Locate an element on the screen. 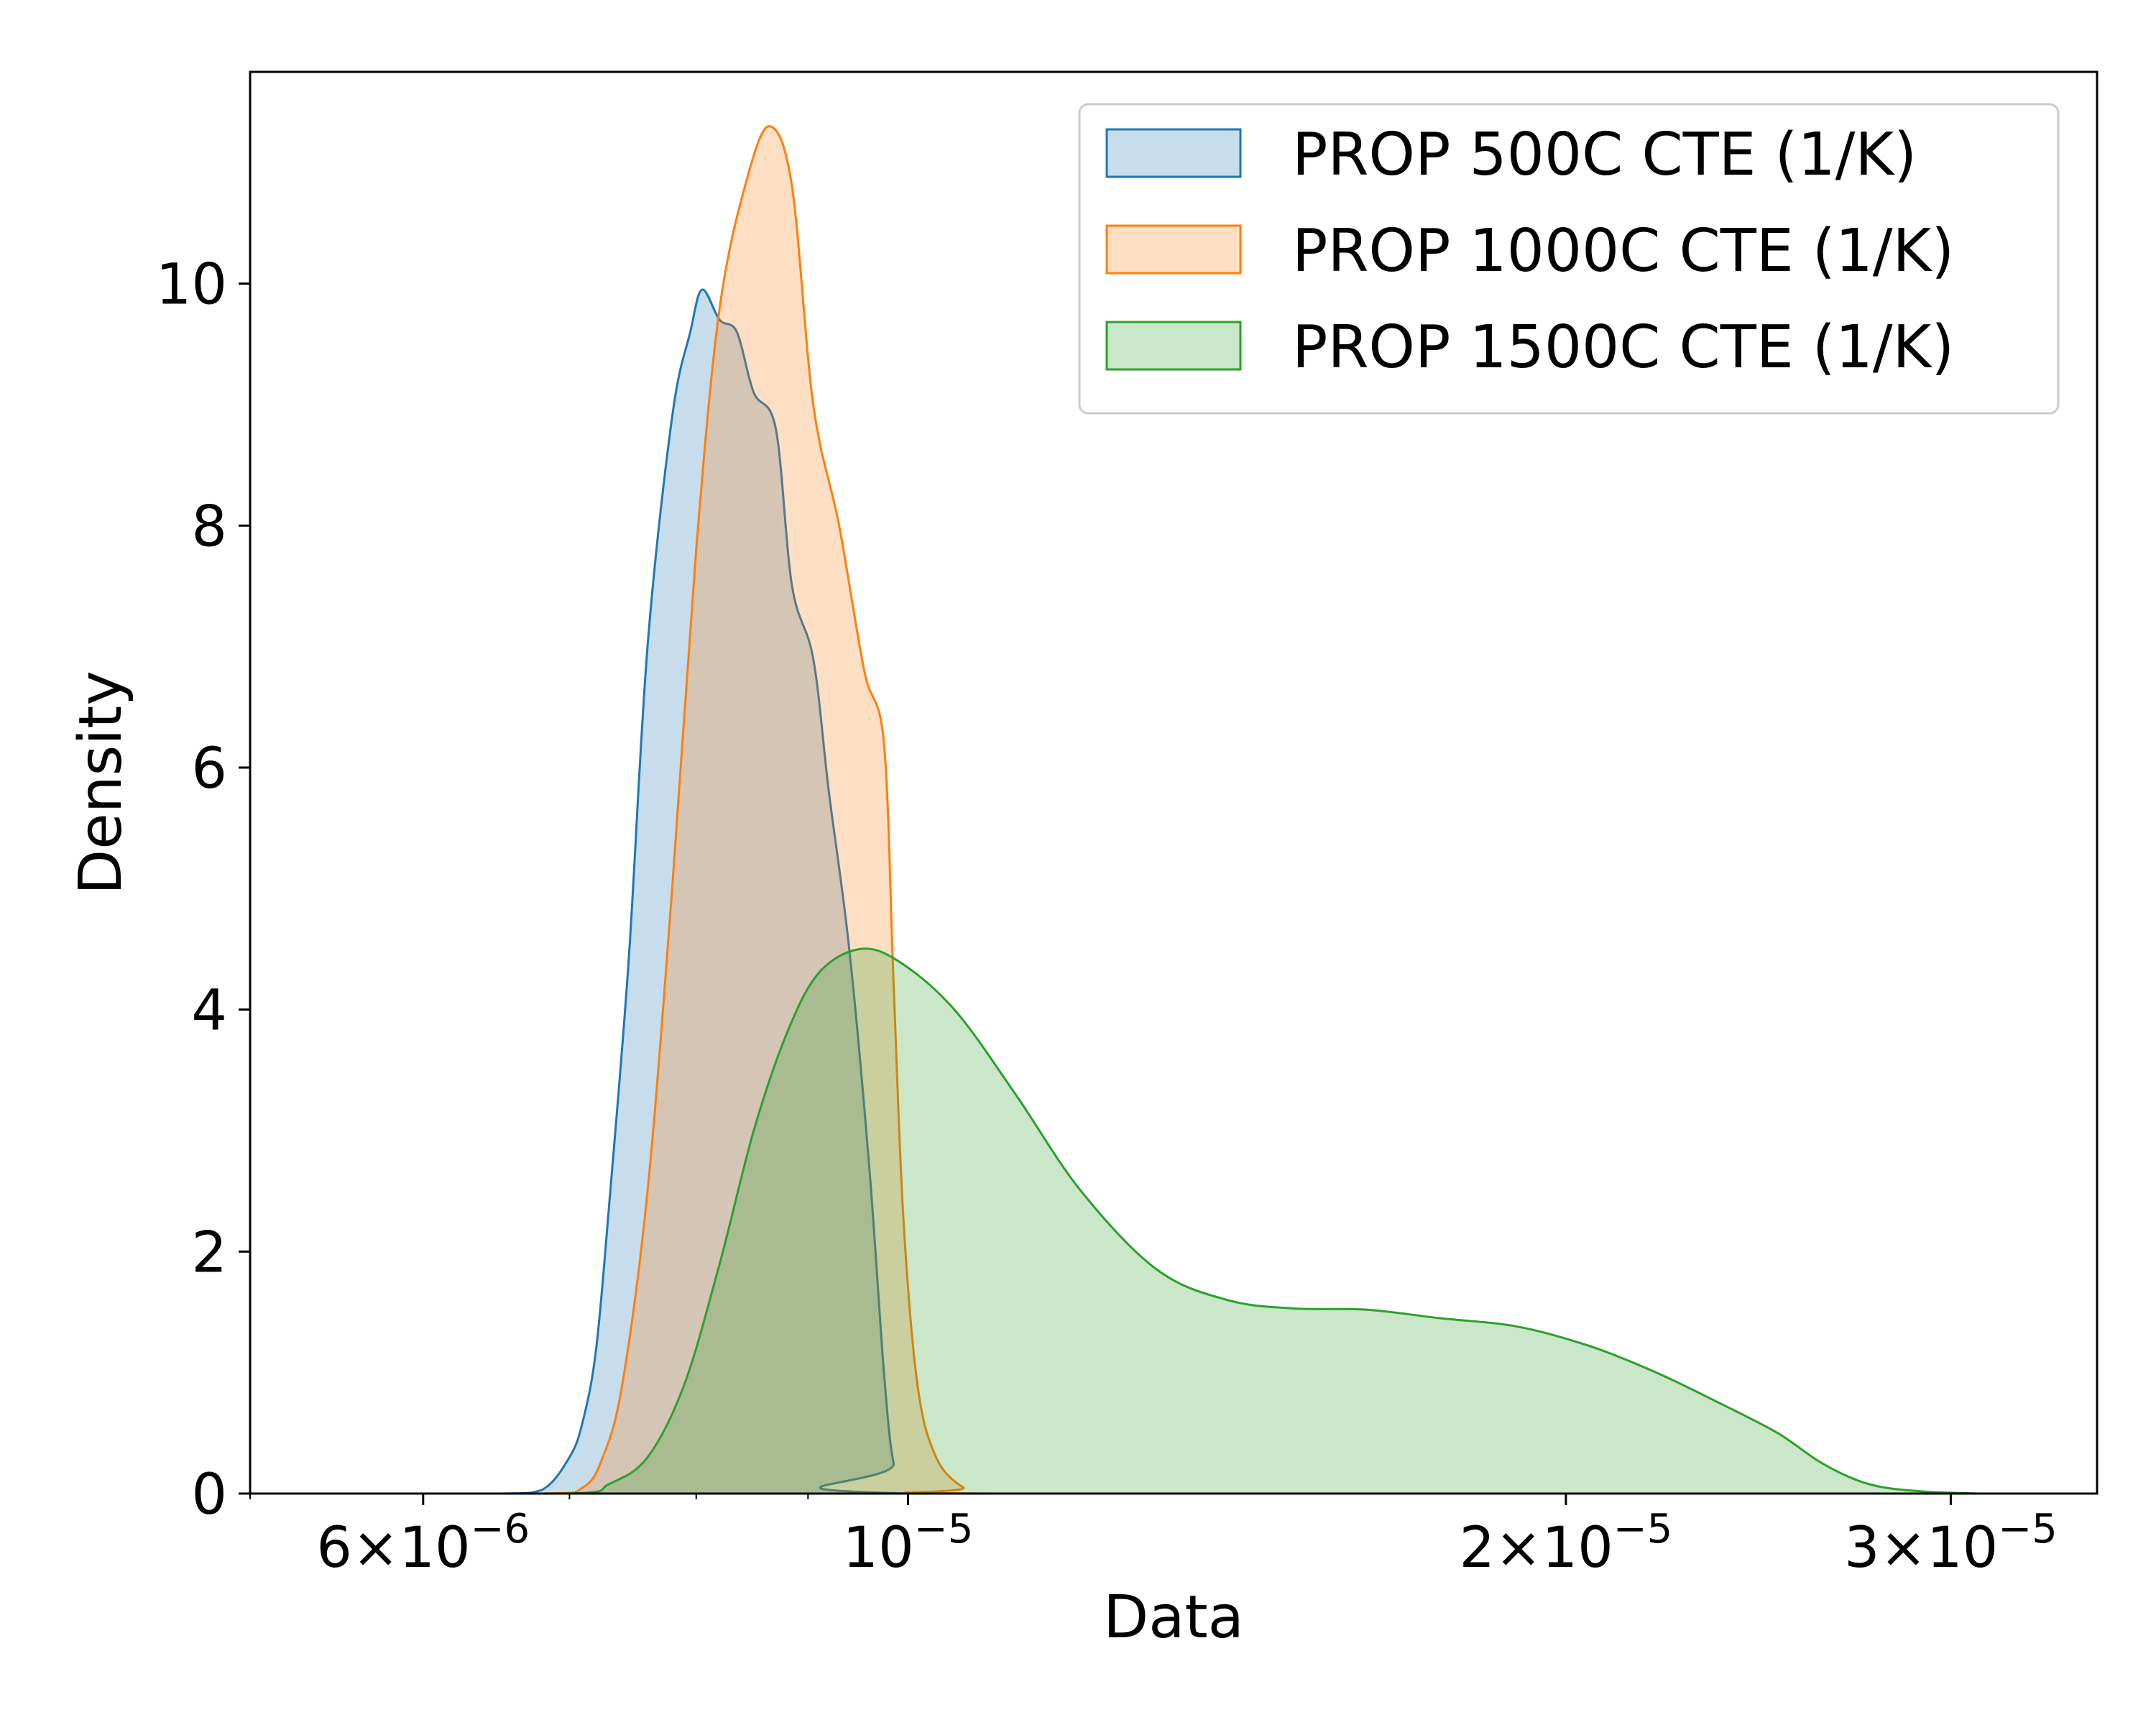 The width and height of the screenshot is (2156, 1725). y-tick-label: 0 is located at coordinates (209, 1495).